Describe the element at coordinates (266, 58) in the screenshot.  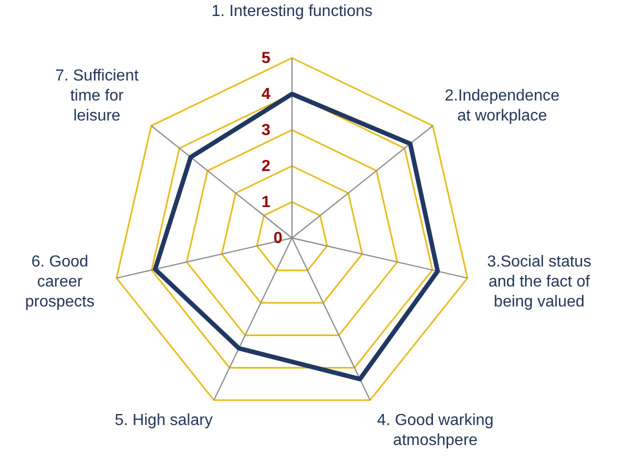
I see `y-tick-label: 5` at that location.